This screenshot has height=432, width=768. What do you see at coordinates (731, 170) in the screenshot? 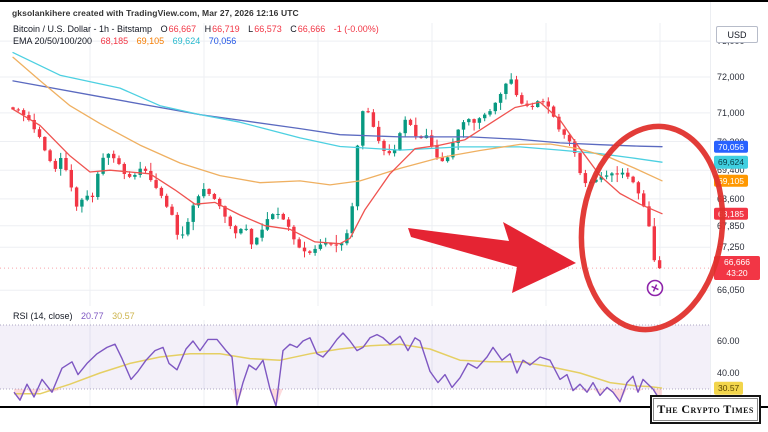
I see `price-axis-label: 69,400` at bounding box center [731, 170].